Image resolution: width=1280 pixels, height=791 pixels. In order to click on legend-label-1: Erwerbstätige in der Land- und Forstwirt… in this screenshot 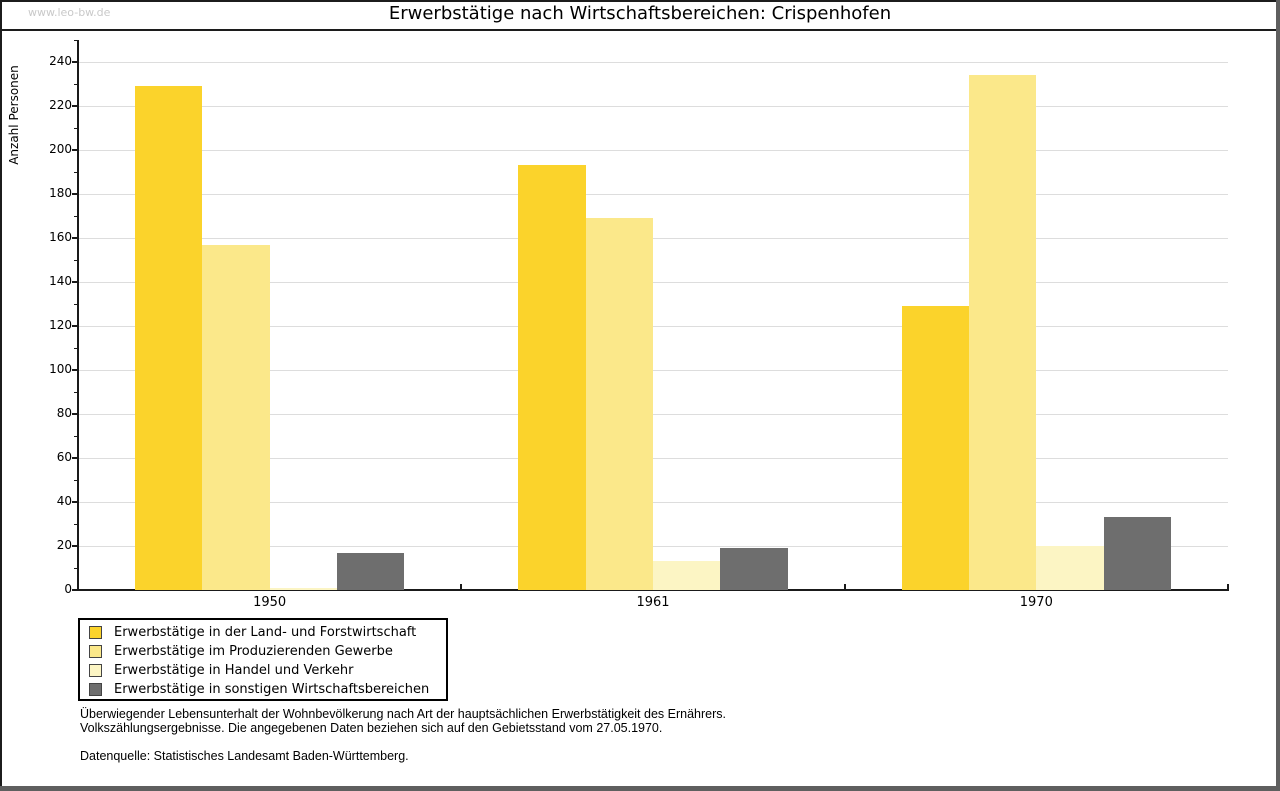, I will do `click(265, 632)`.